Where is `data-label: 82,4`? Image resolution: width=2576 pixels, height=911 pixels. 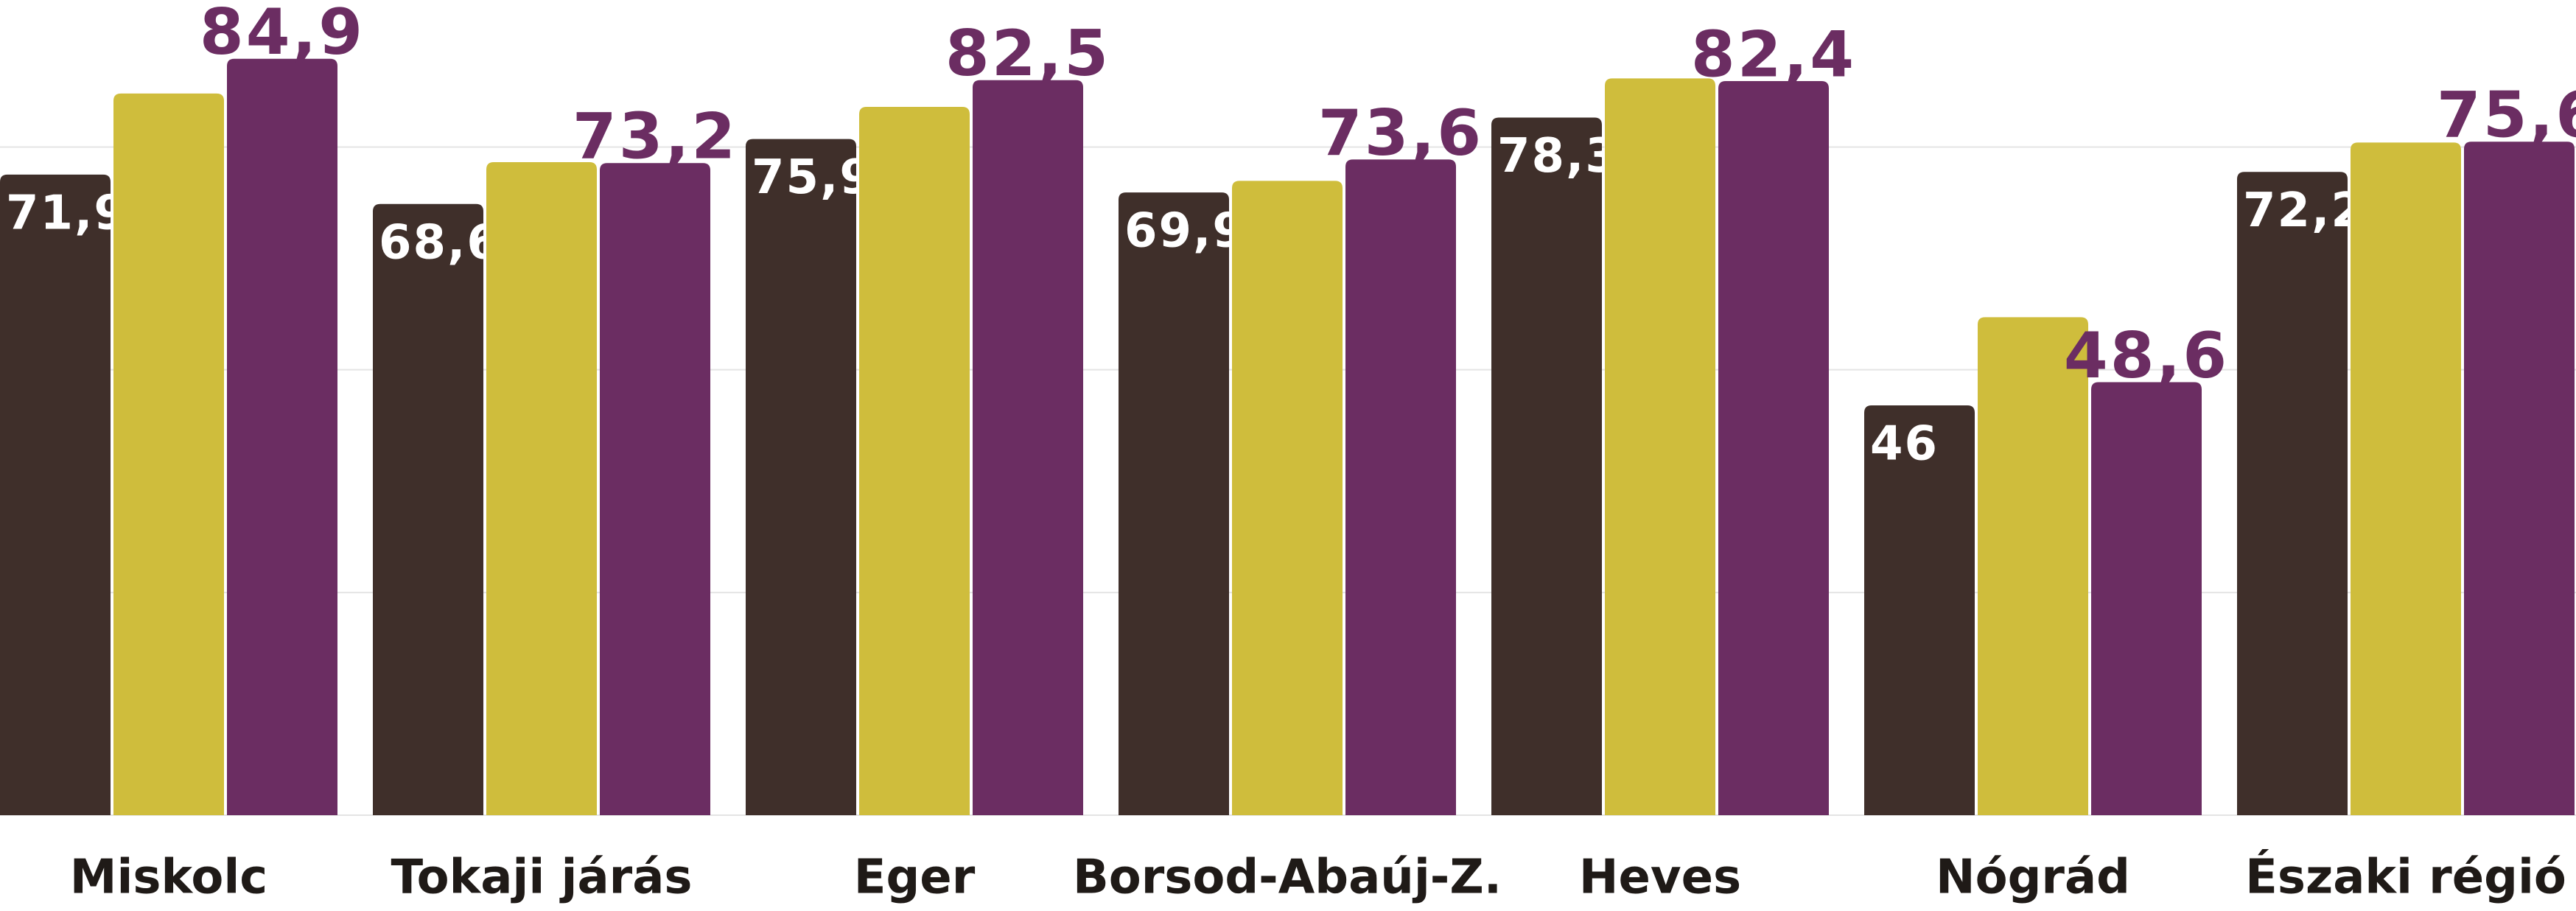
data-label: 82,4 is located at coordinates (1773, 54).